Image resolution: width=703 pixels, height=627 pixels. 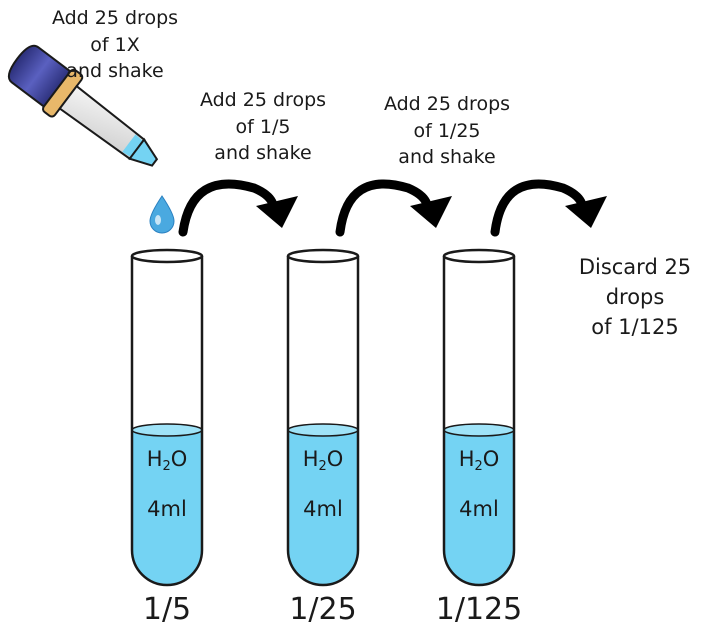 I want to click on tube-label-3: 1/125, so click(x=479, y=609).